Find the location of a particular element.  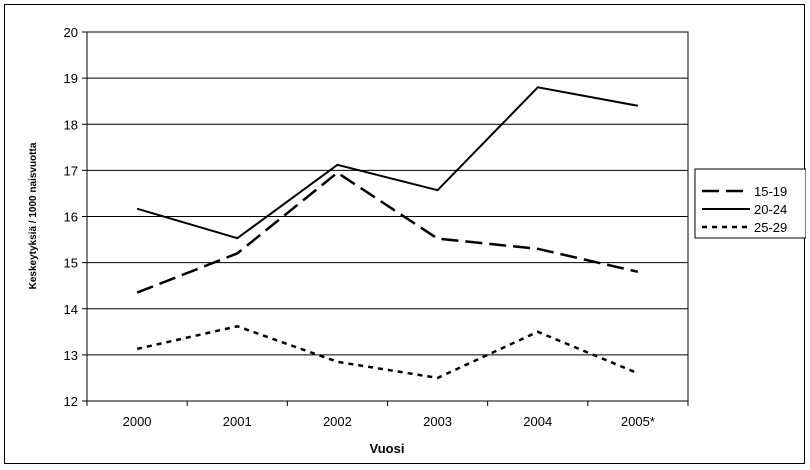

y-axis-ticks: 12 13 14 15 16 17 18 19 20 is located at coordinates (75, 217).